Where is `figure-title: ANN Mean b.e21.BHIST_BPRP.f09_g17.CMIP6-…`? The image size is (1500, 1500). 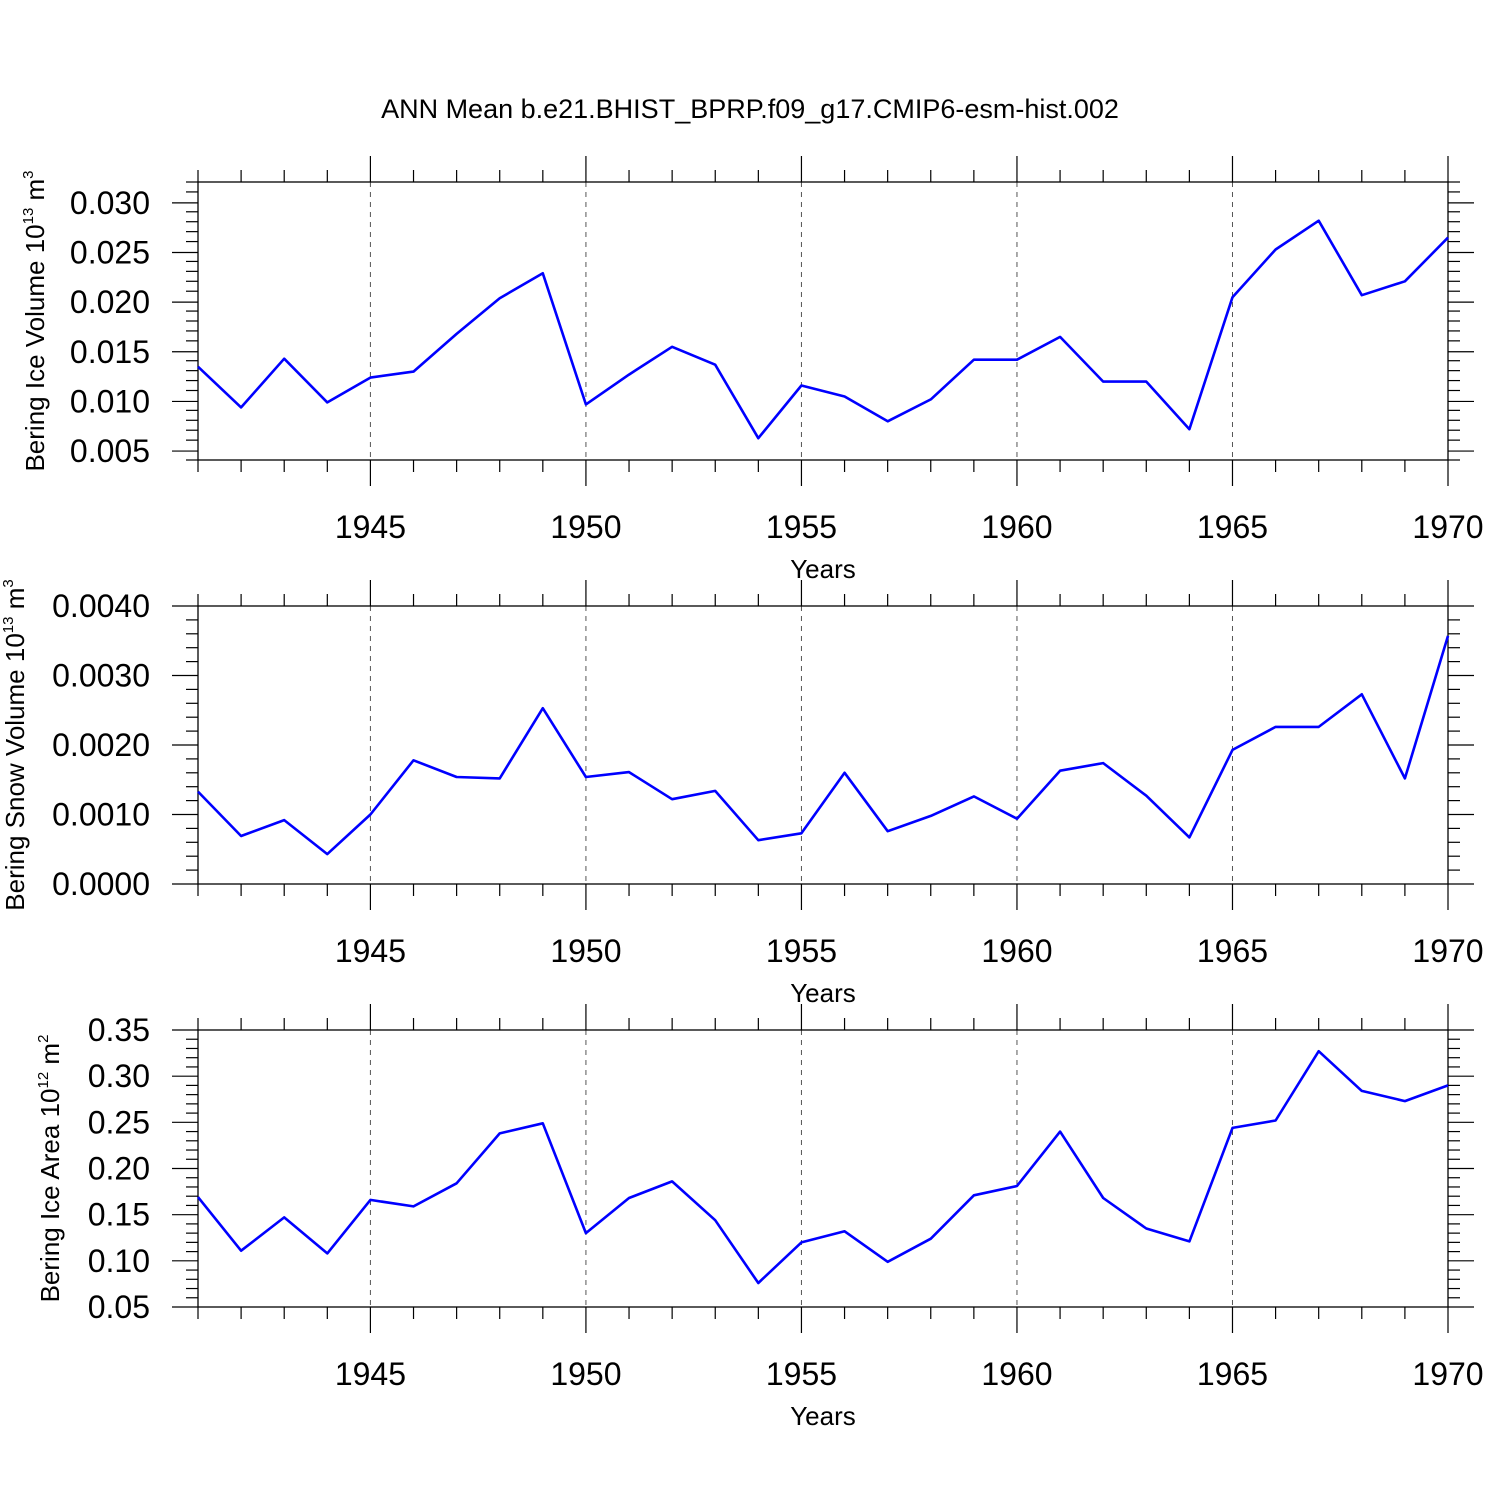 figure-title: ANN Mean b.e21.BHIST_BPRP.f09_g17.CMIP6-… is located at coordinates (750, 109).